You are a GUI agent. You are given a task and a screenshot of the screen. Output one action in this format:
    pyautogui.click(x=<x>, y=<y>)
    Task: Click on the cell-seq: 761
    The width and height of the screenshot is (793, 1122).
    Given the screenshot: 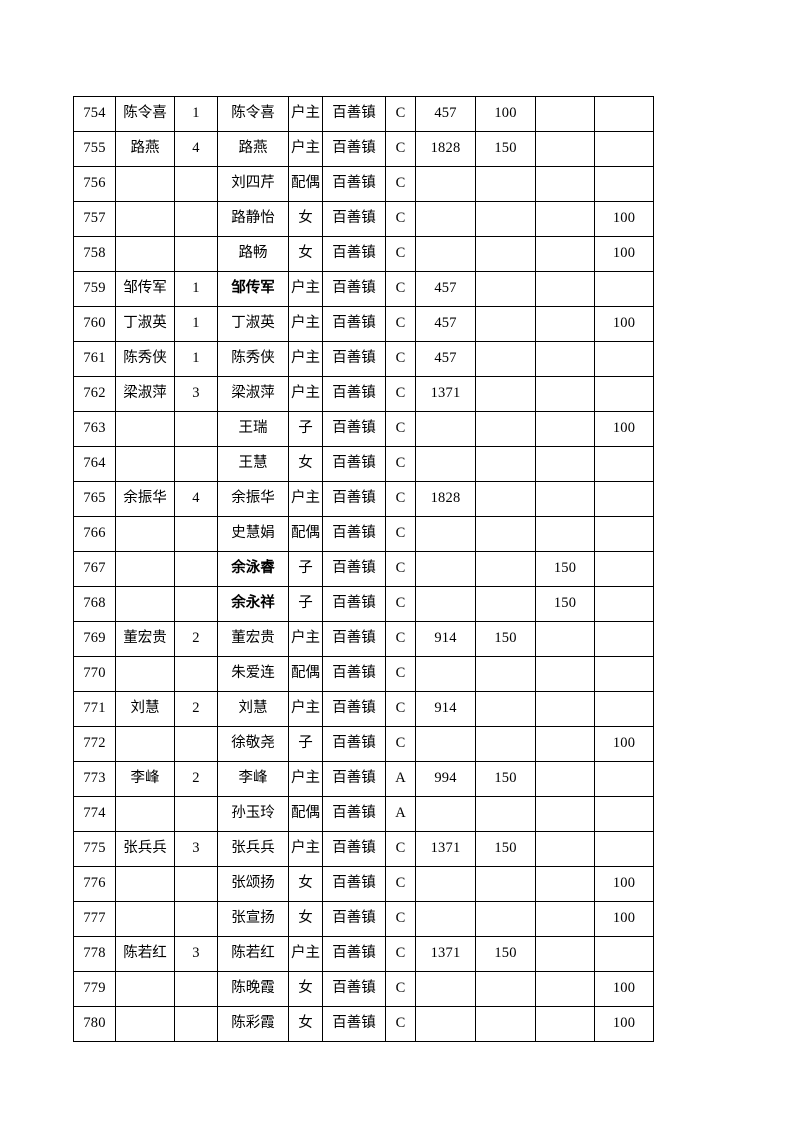 What is the action you would take?
    pyautogui.click(x=94, y=359)
    